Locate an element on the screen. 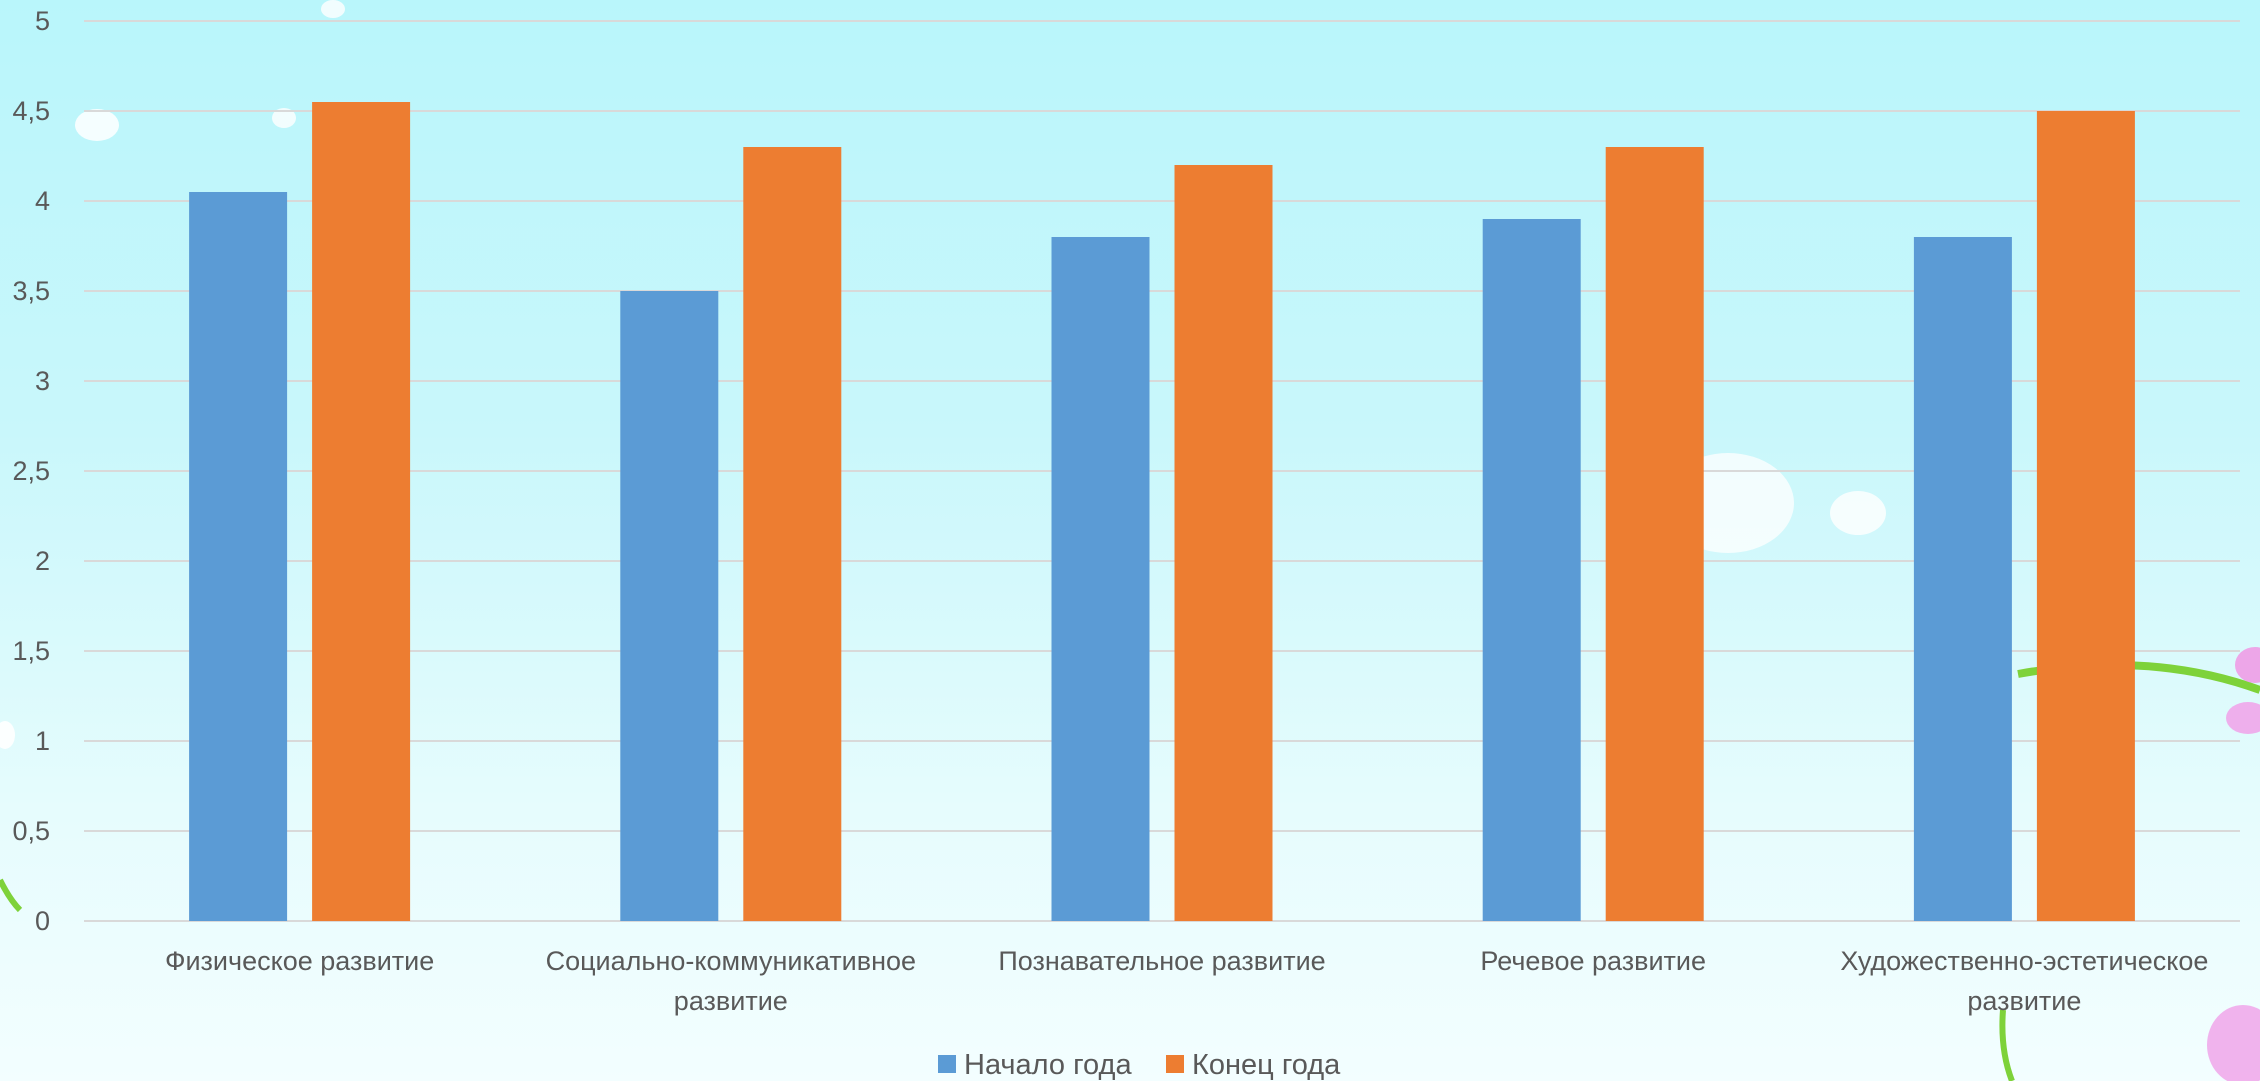  y-tick-label: 5 is located at coordinates (42, 21).